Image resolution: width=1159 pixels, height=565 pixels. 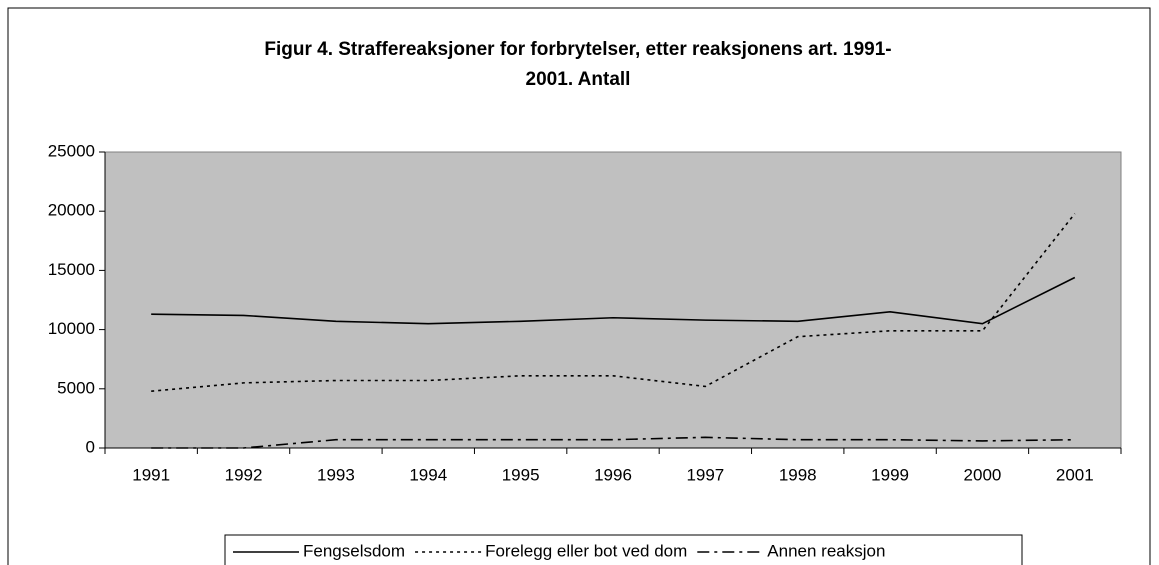 What do you see at coordinates (336, 474) in the screenshot?
I see `x-tick-label: 1993` at bounding box center [336, 474].